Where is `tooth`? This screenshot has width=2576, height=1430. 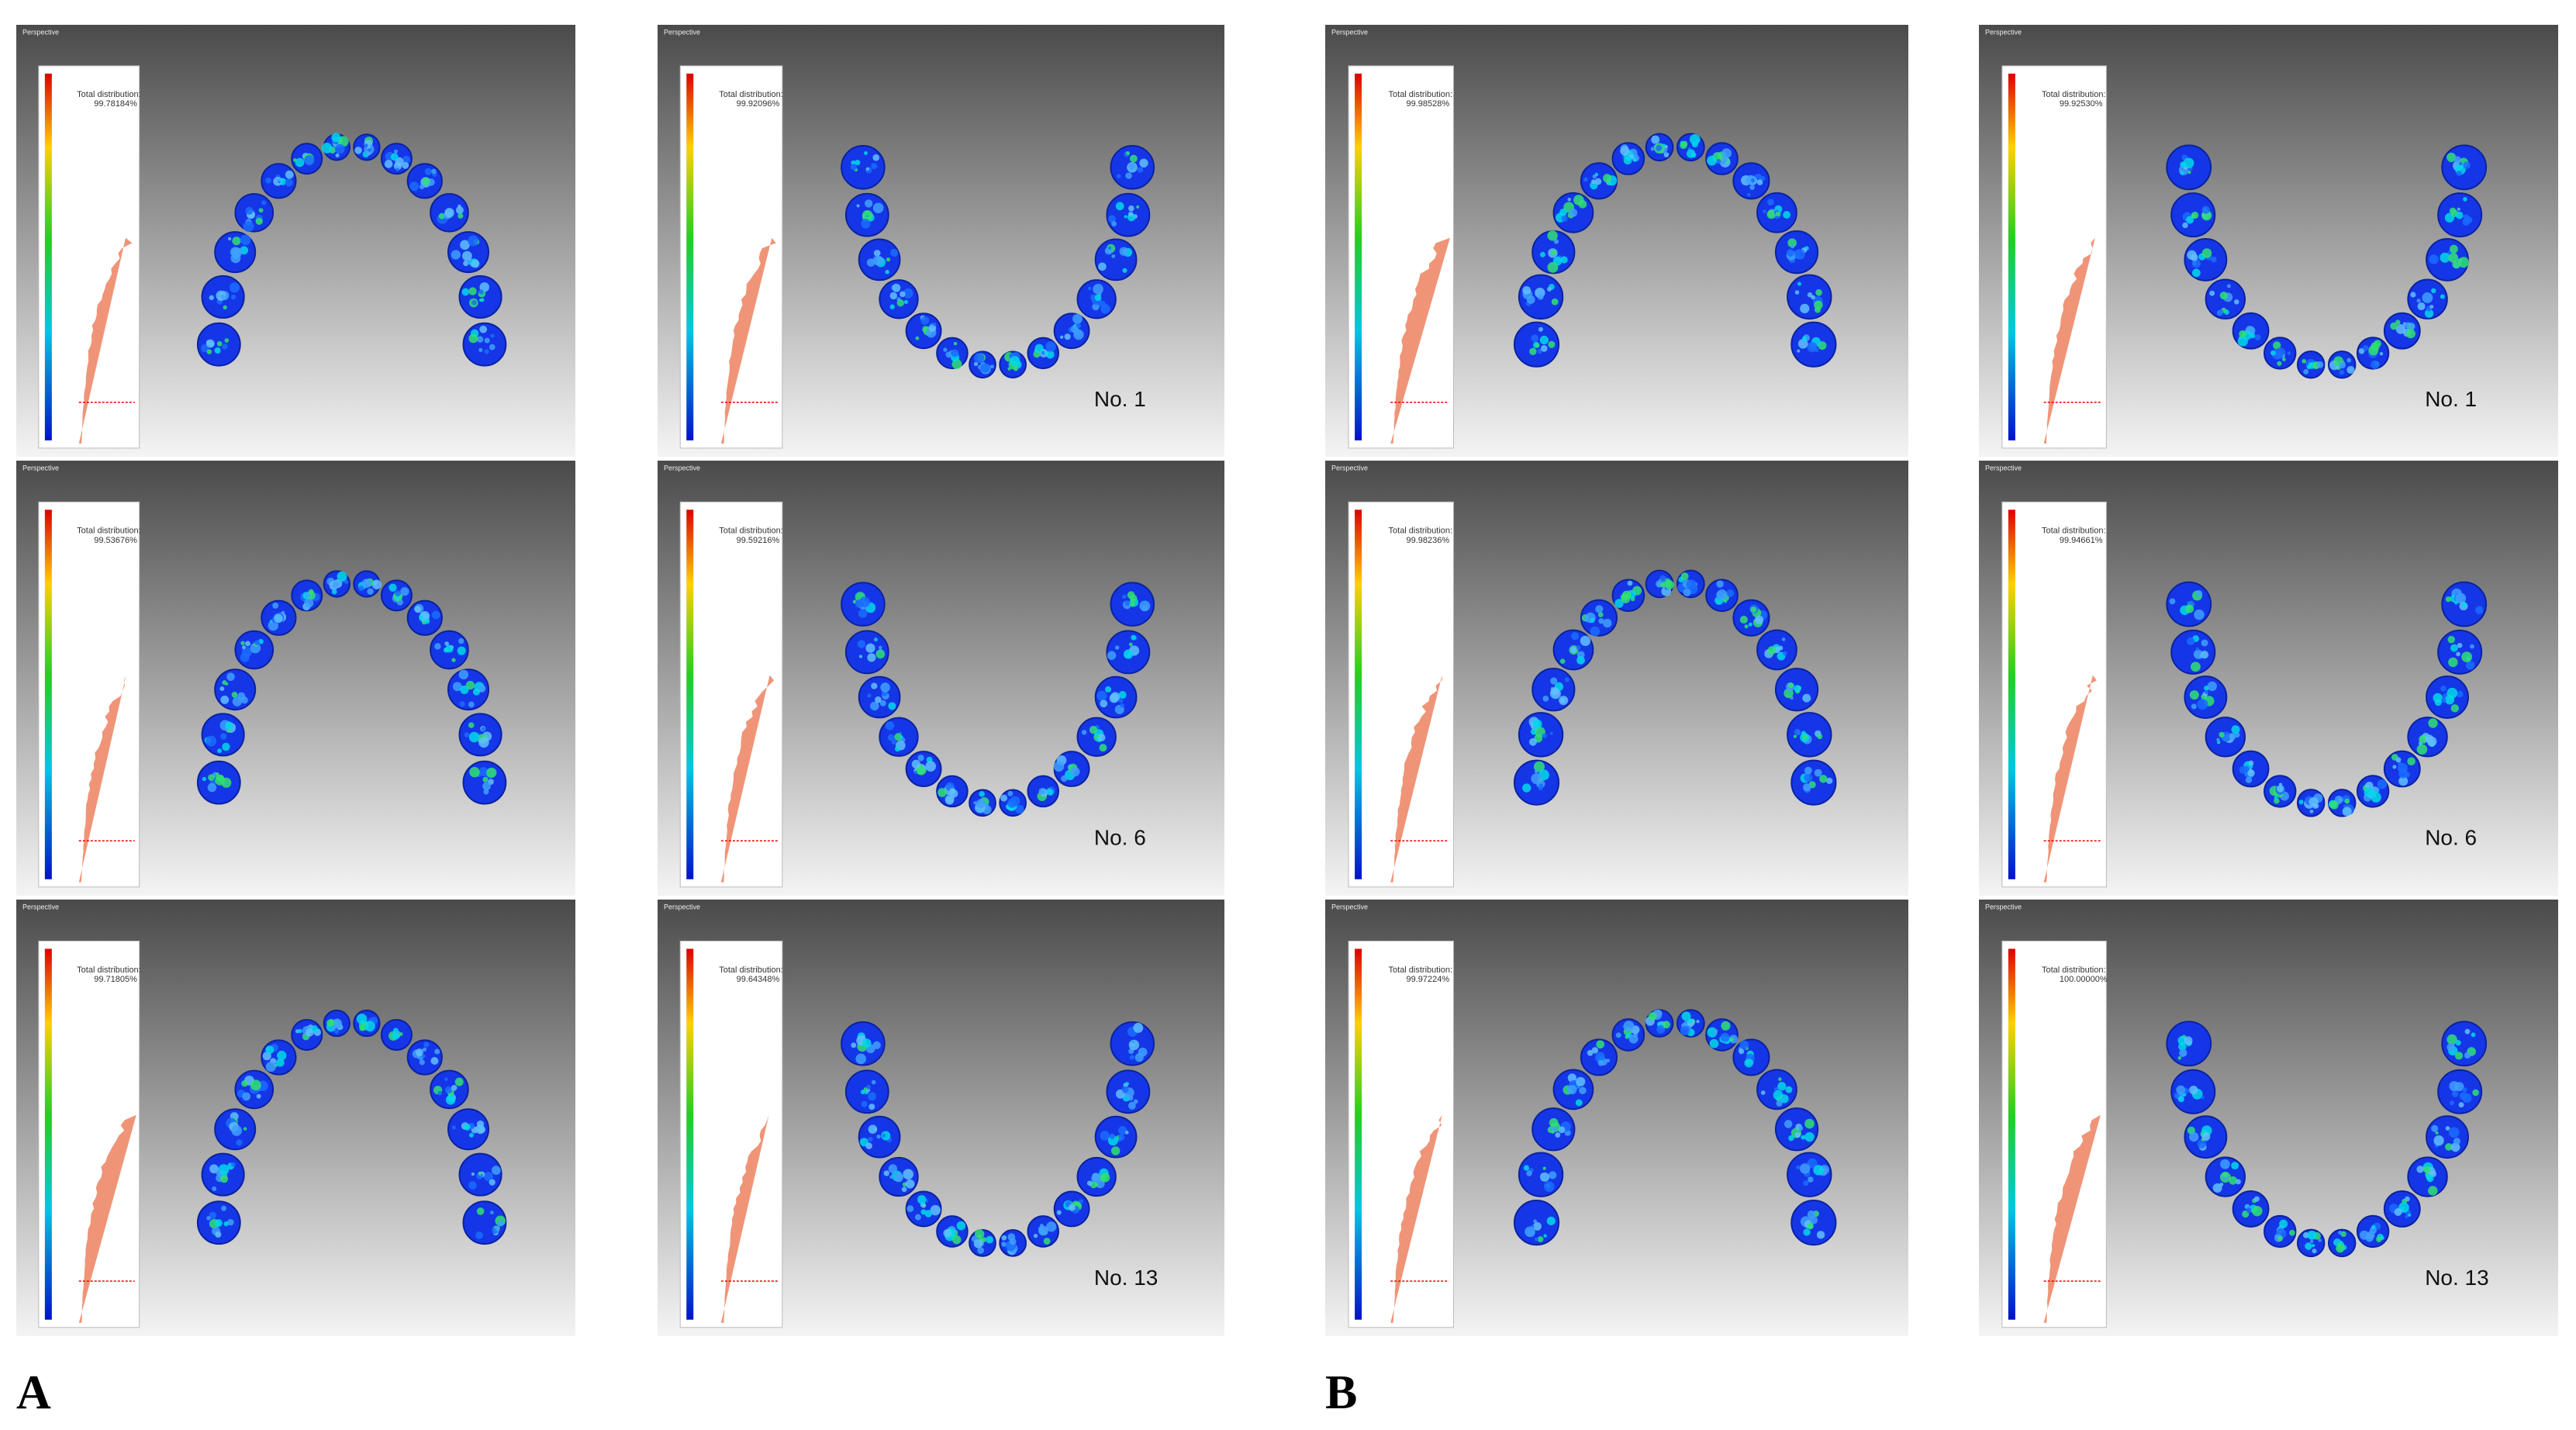
tooth is located at coordinates (867, 652).